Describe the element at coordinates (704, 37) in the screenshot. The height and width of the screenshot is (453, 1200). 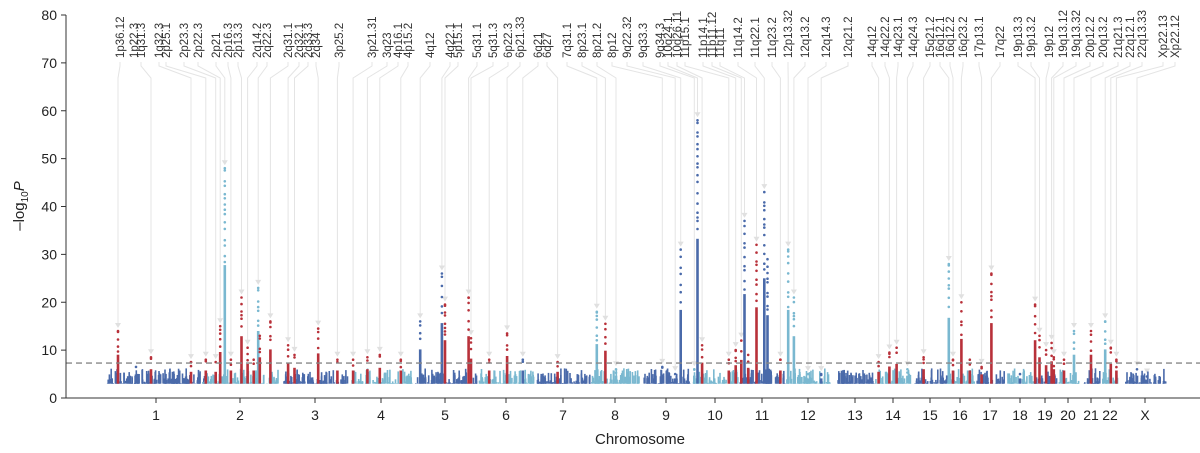
I see `locus-label: 11p14.1` at that location.